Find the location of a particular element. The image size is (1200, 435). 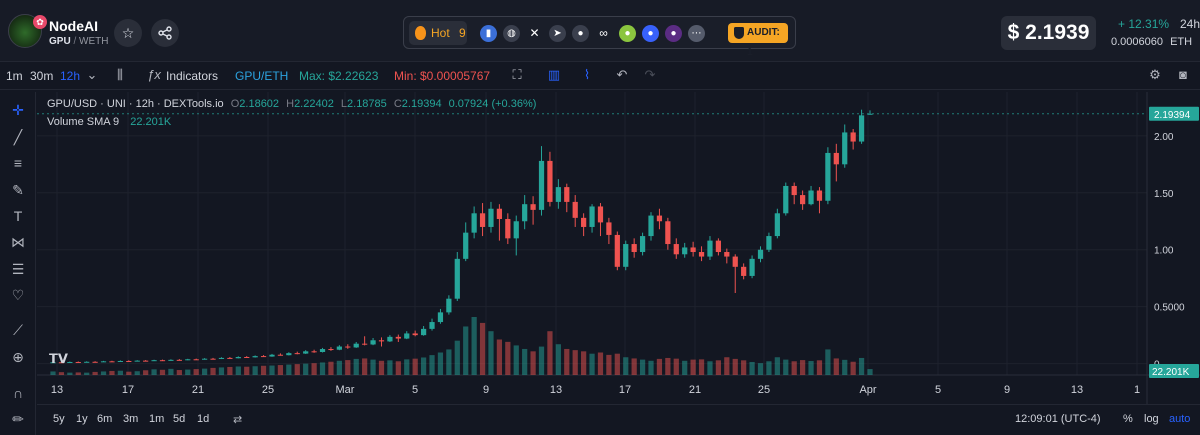

volume-legend: Volume SMA 9 22.201K is located at coordinates (109, 122).